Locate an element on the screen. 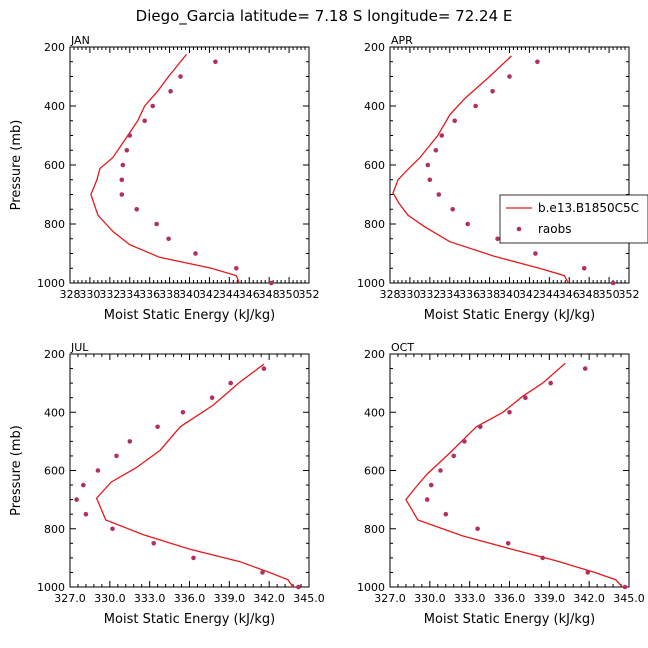 The image size is (648, 648). x-tick-label: 330 is located at coordinates (409, 294).